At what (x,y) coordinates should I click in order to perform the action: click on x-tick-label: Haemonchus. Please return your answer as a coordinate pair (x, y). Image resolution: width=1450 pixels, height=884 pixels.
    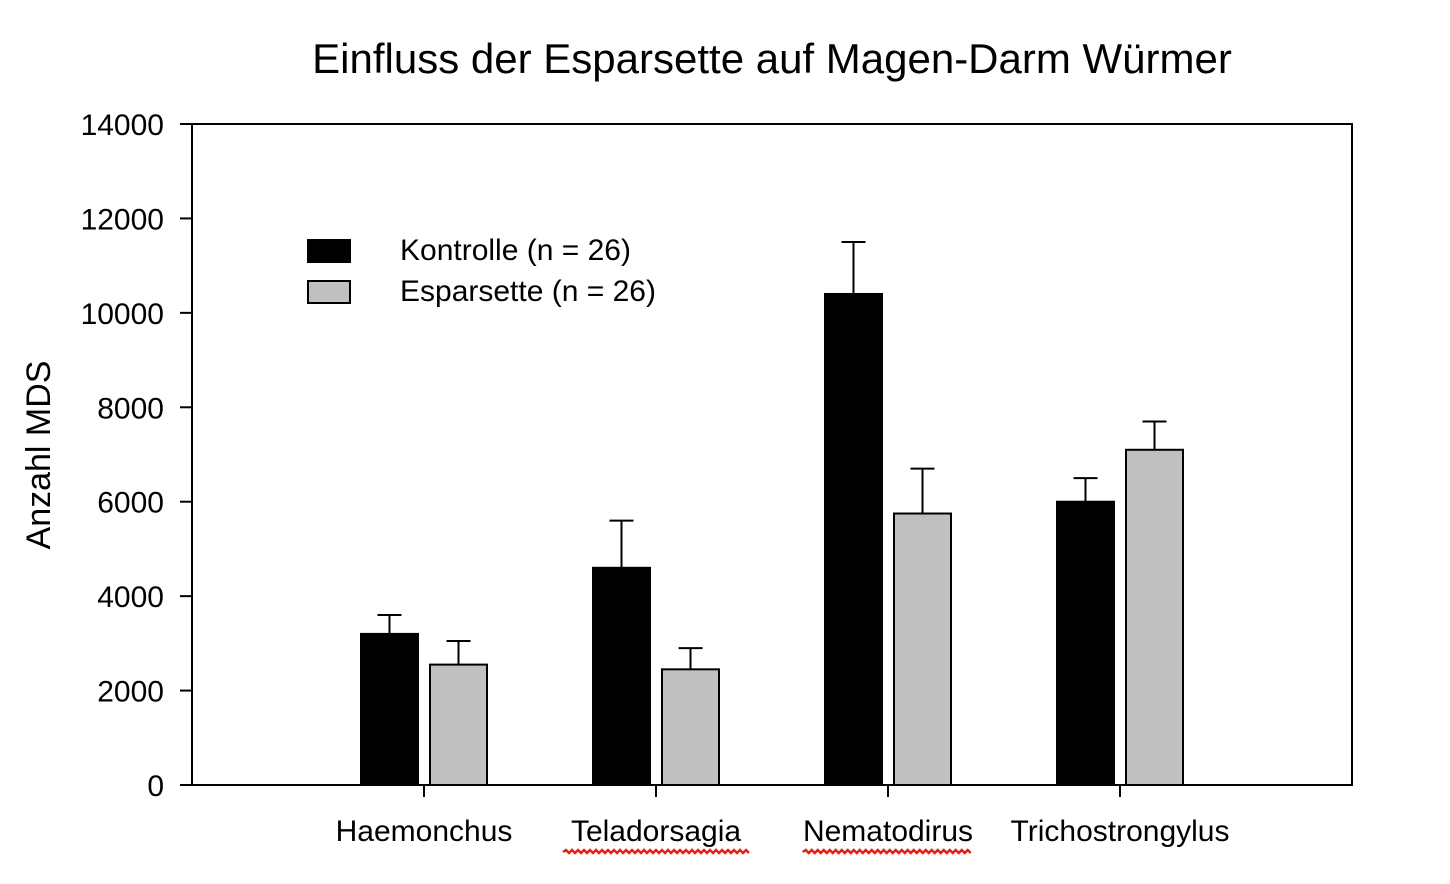
    Looking at the image, I should click on (424, 831).